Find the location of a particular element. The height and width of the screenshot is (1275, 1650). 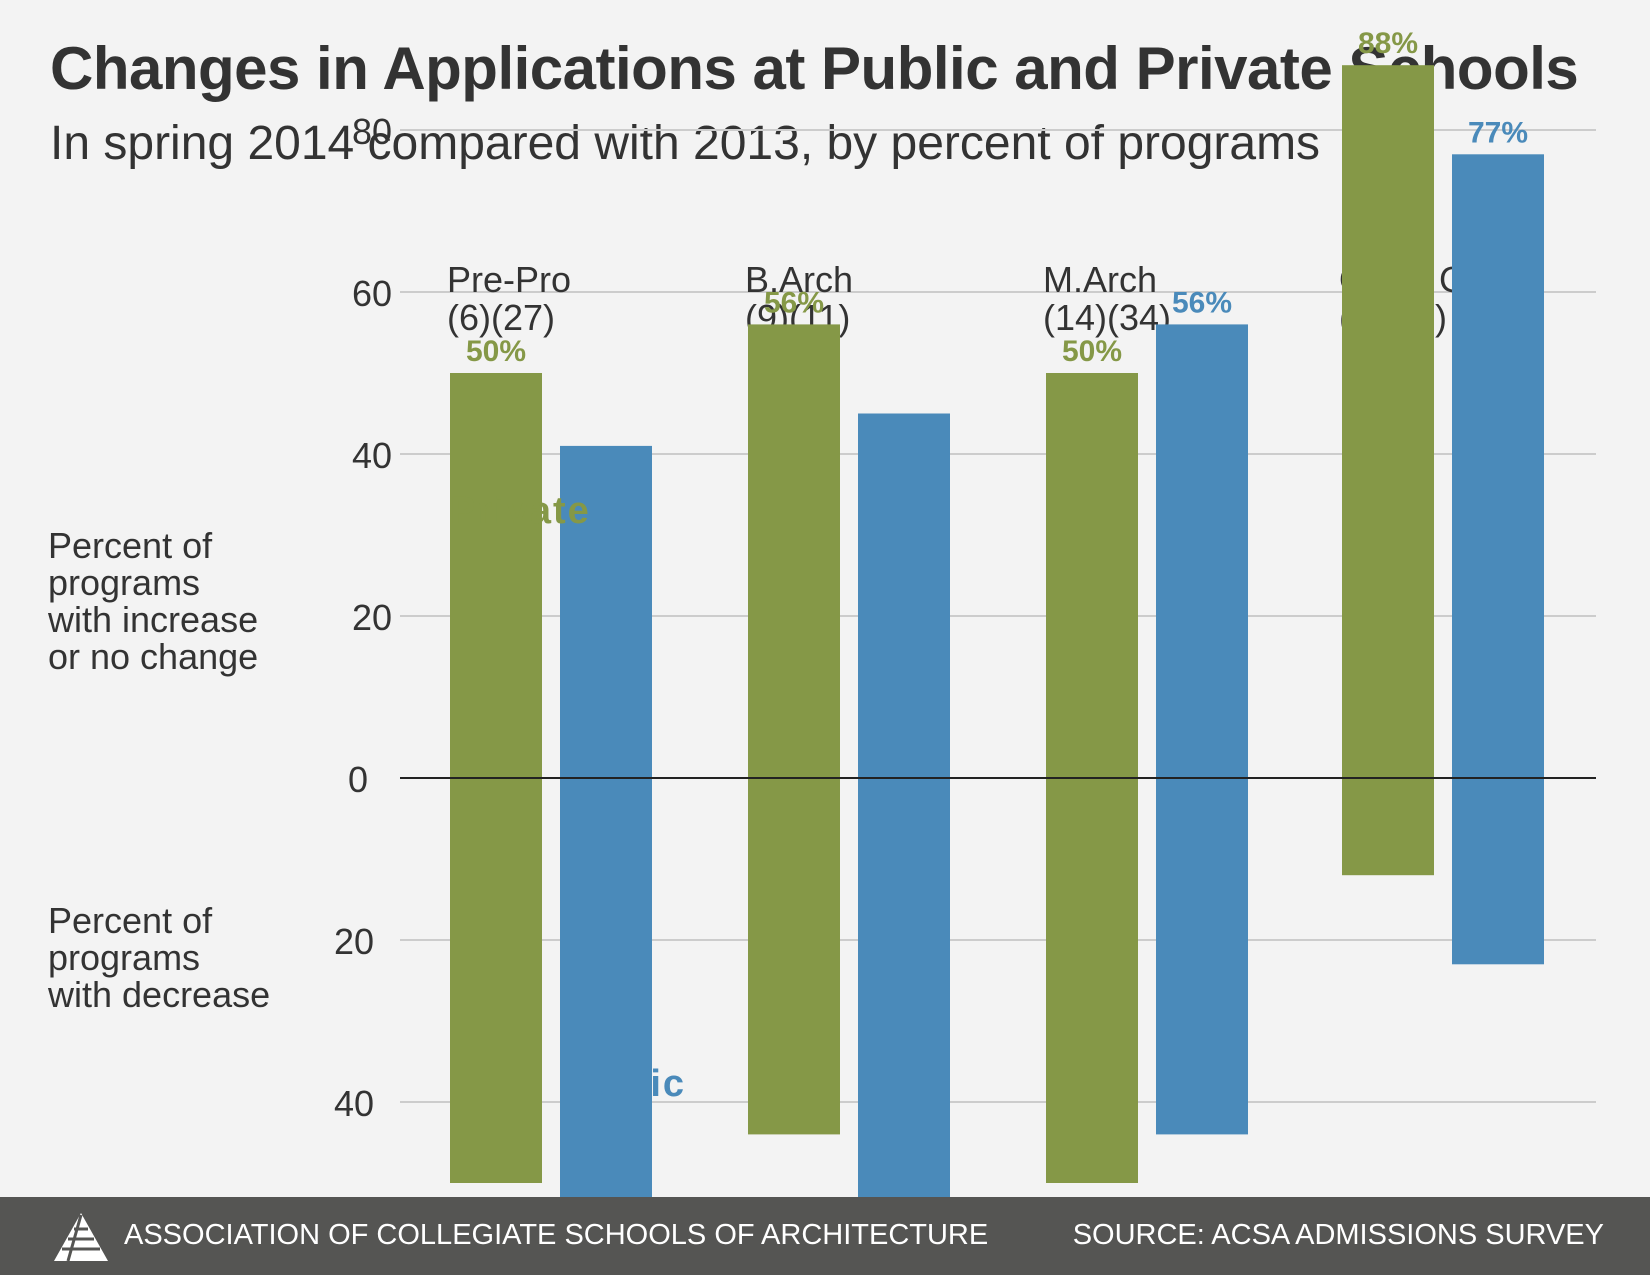

category-label: B.Arch is located at coordinates (799, 279).